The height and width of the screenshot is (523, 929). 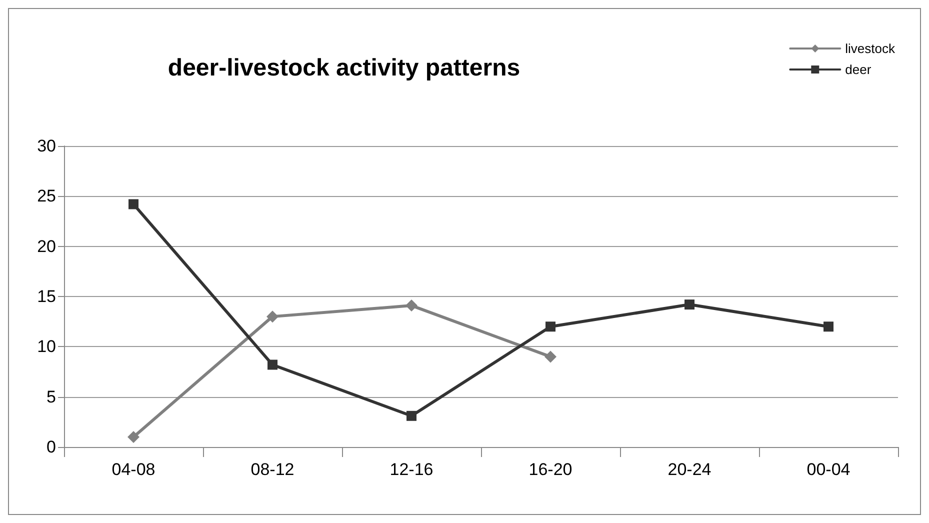 I want to click on x-tick-label: 20-24, so click(x=690, y=469).